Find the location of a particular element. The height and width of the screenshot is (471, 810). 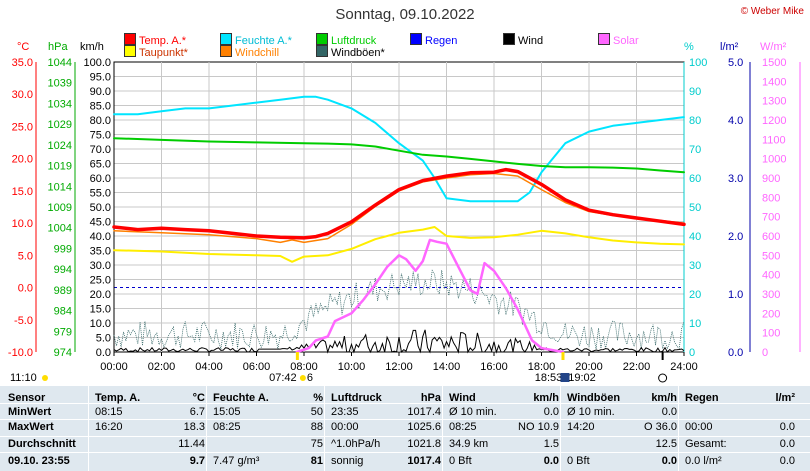

cell-hum-value: 75 is located at coordinates (316, 444).